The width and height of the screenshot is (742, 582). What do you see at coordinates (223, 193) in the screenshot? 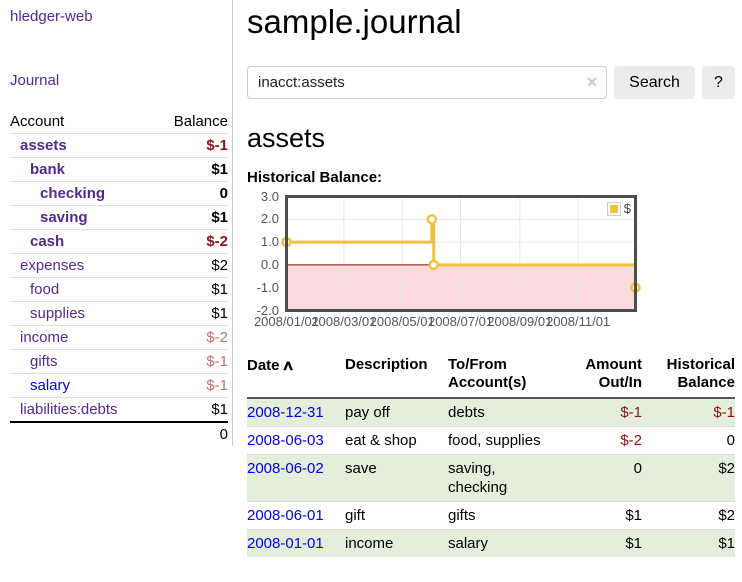
I see `account-balance: 0` at bounding box center [223, 193].